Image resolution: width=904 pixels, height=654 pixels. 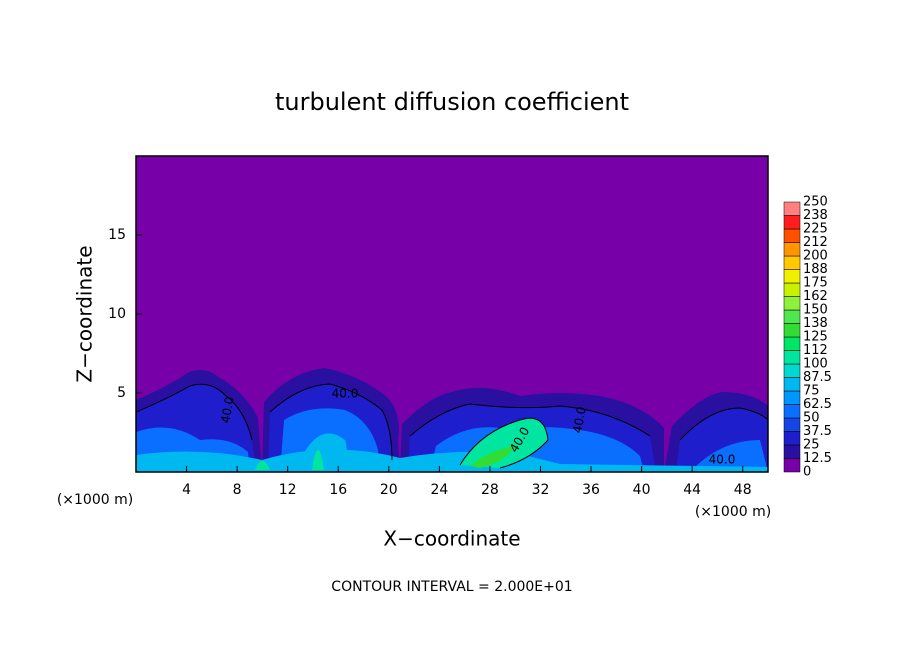 What do you see at coordinates (439, 490) in the screenshot?
I see `x-tick-label: 24` at bounding box center [439, 490].